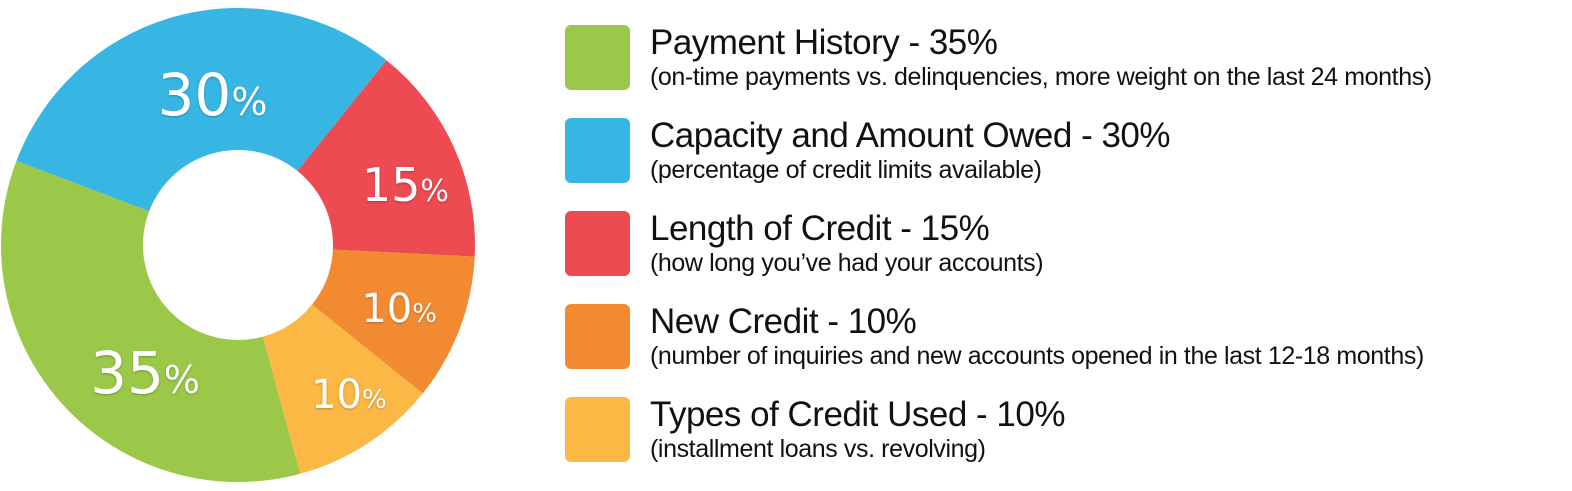  What do you see at coordinates (846, 170) in the screenshot?
I see `legend-description: (percentage of credit limits available)` at bounding box center [846, 170].